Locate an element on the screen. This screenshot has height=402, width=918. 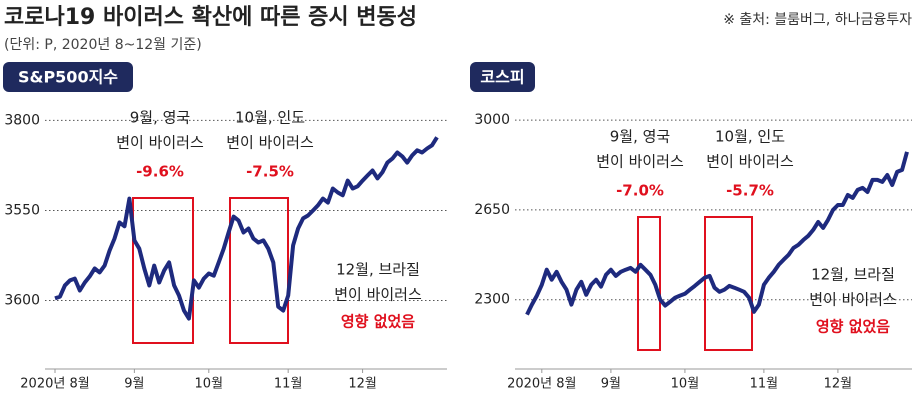
y-tick-label: 3600 is located at coordinates (22, 301).